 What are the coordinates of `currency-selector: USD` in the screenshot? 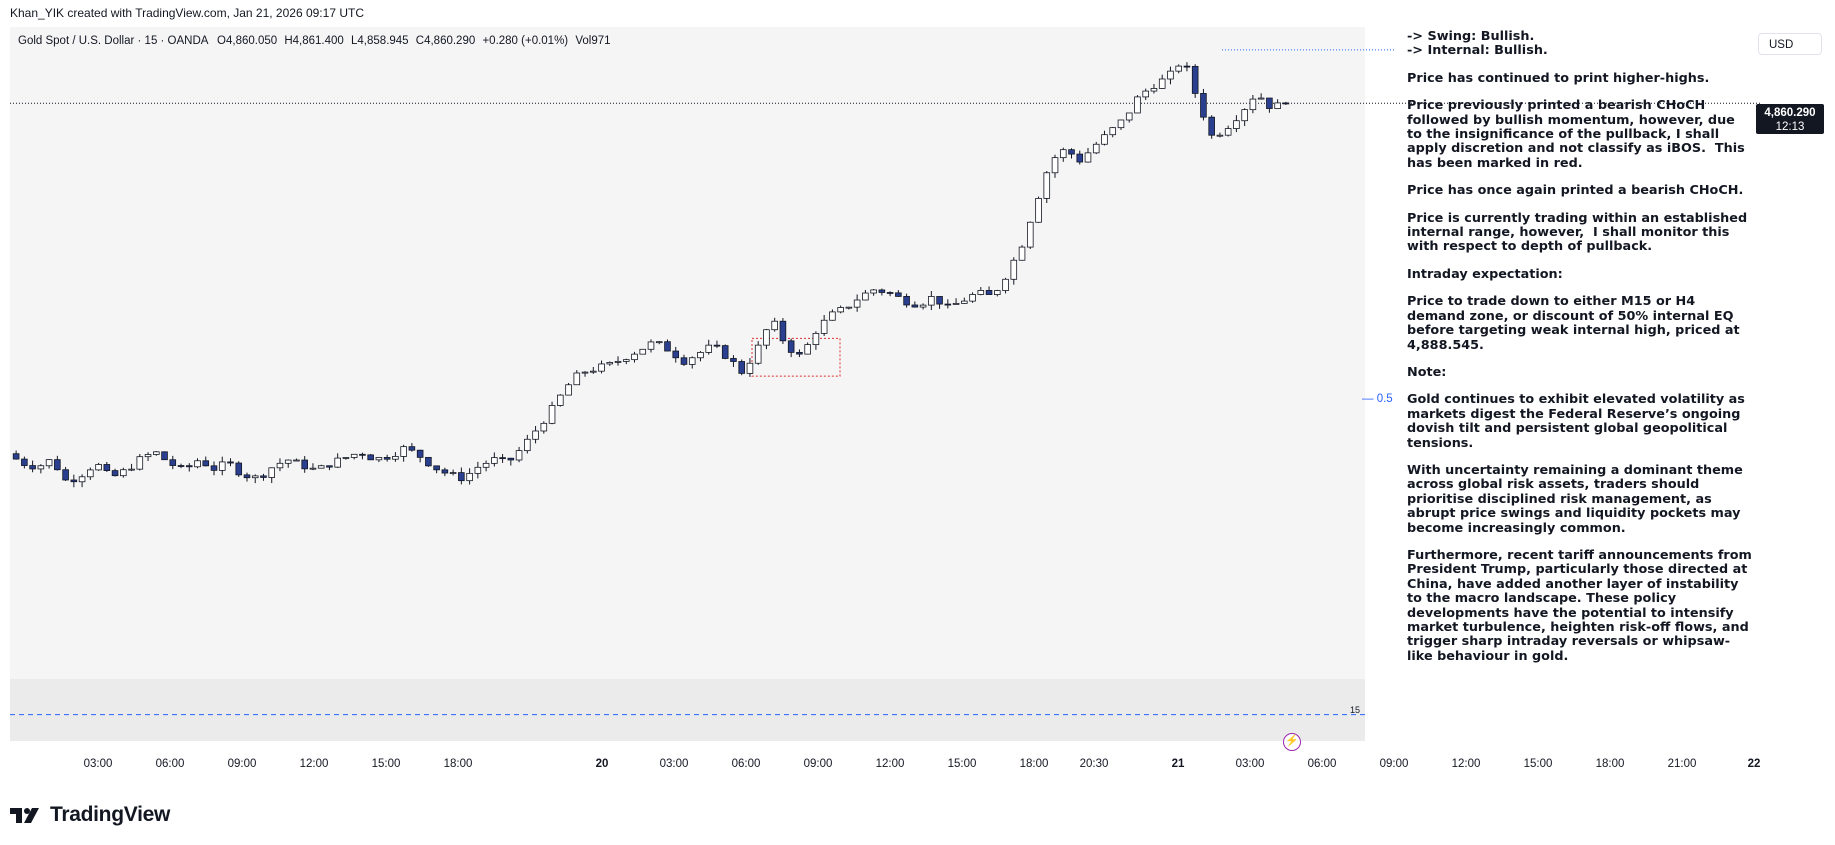 It's located at (1790, 44).